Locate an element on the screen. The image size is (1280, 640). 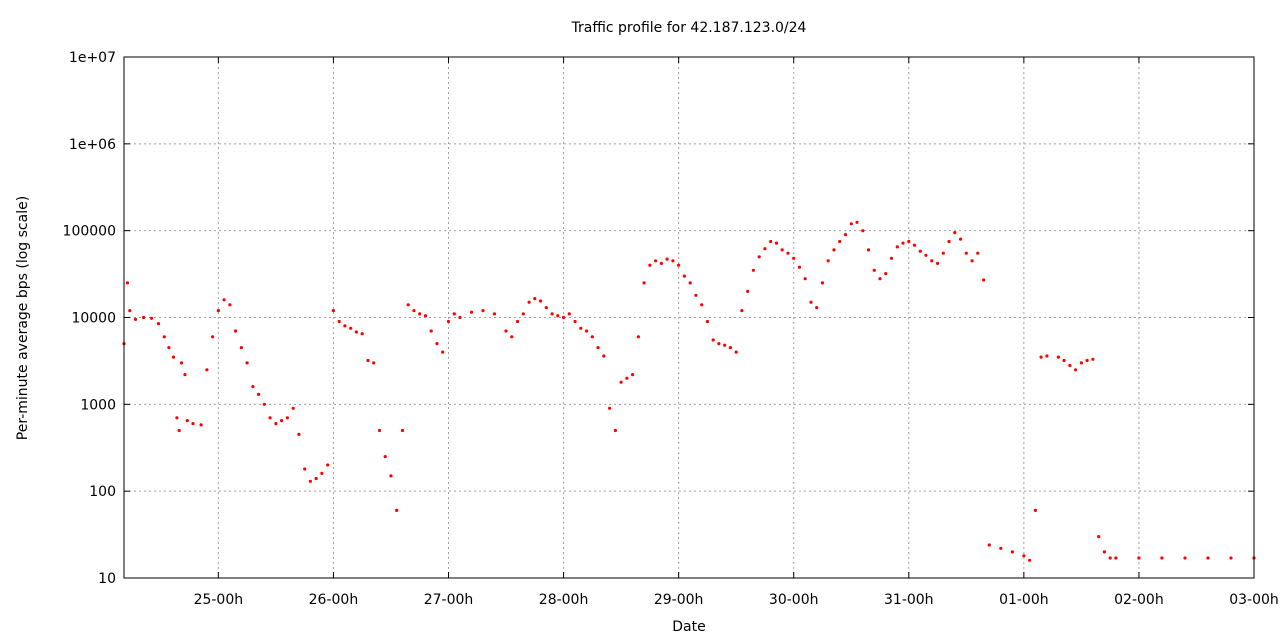
x-tick-label: 26-00h is located at coordinates (334, 600).